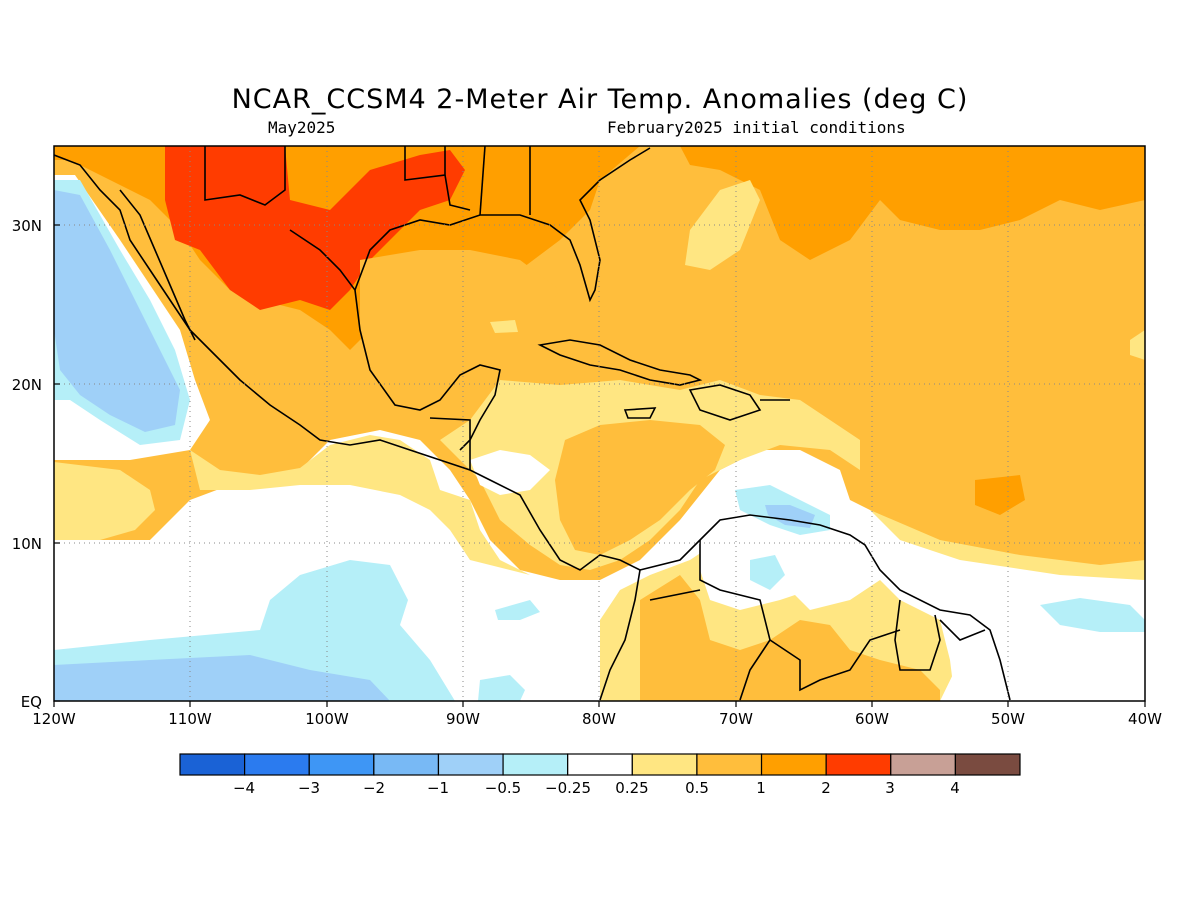 The image size is (1200, 900). What do you see at coordinates (767, 572) in the screenshot?
I see `anomaly-region-cool-venezuela` at bounding box center [767, 572].